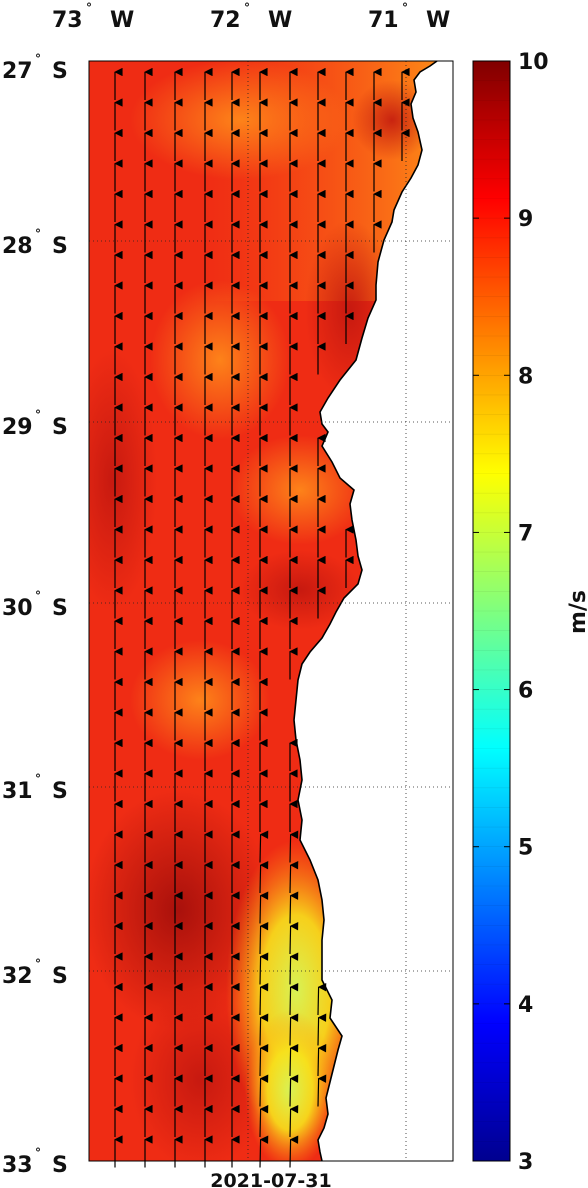 The image size is (588, 1188). I want to click on svg-text: 73, so click(67, 20).